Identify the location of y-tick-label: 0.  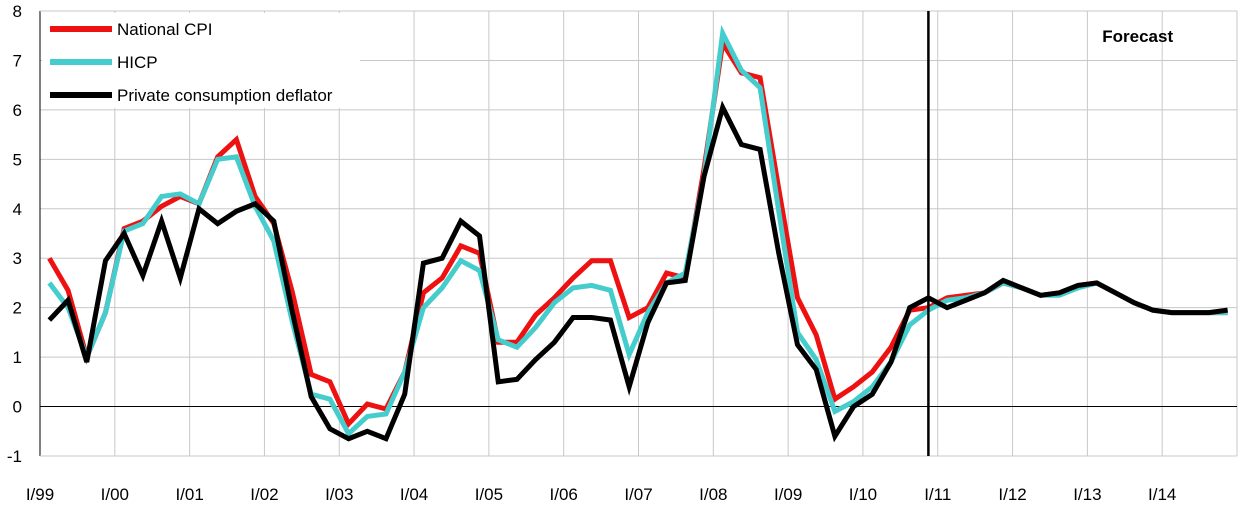
(17, 407).